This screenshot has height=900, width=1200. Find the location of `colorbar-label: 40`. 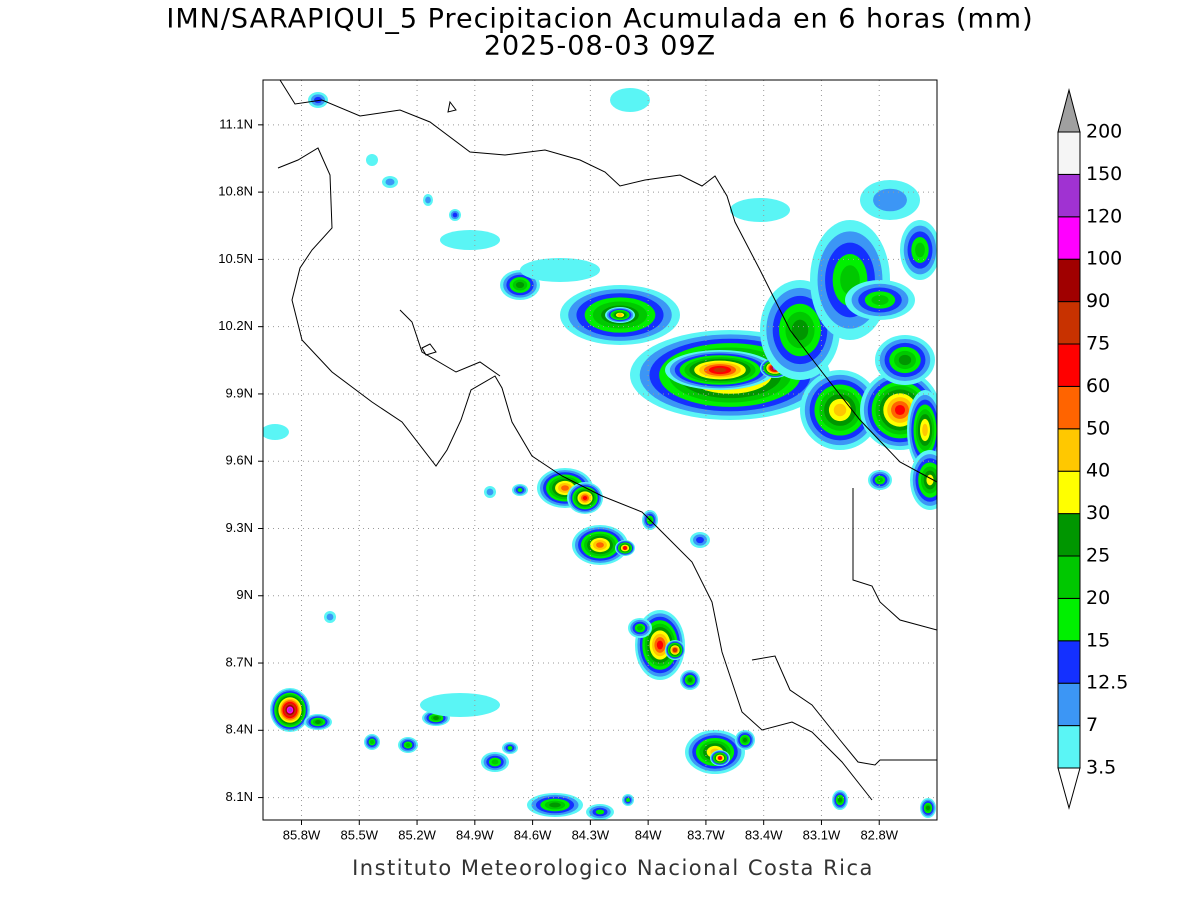

colorbar-label: 40 is located at coordinates (1098, 471).